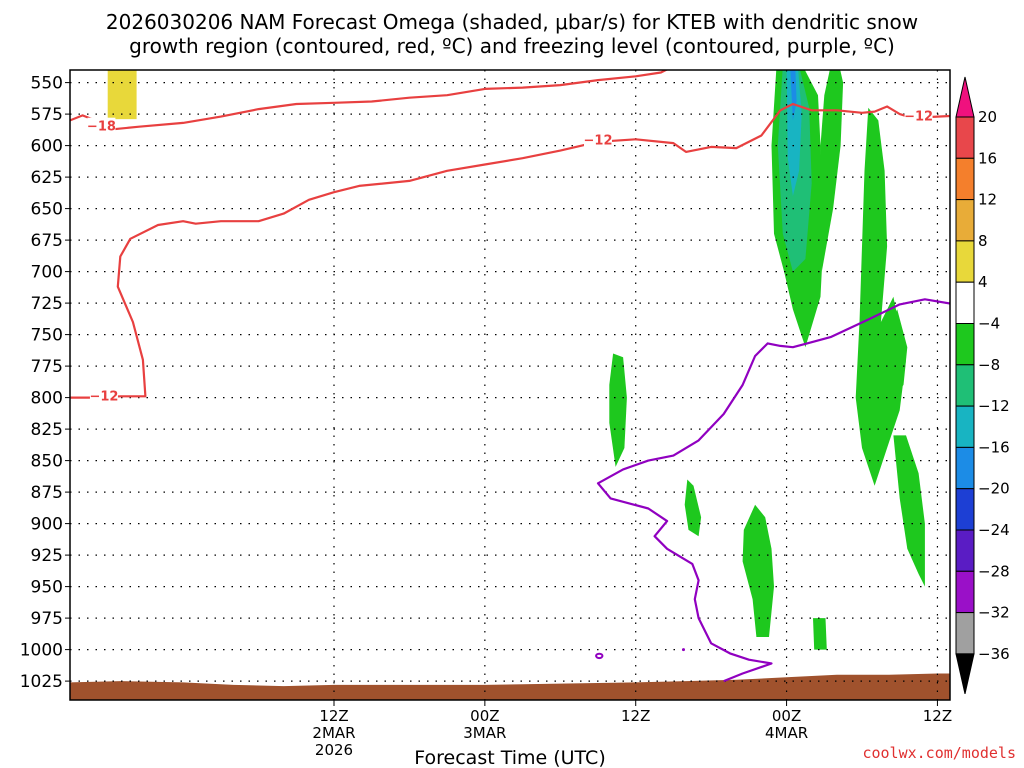 The width and height of the screenshot is (1024, 768). What do you see at coordinates (994, 613) in the screenshot?
I see `colorbar-label: −32` at bounding box center [994, 613].